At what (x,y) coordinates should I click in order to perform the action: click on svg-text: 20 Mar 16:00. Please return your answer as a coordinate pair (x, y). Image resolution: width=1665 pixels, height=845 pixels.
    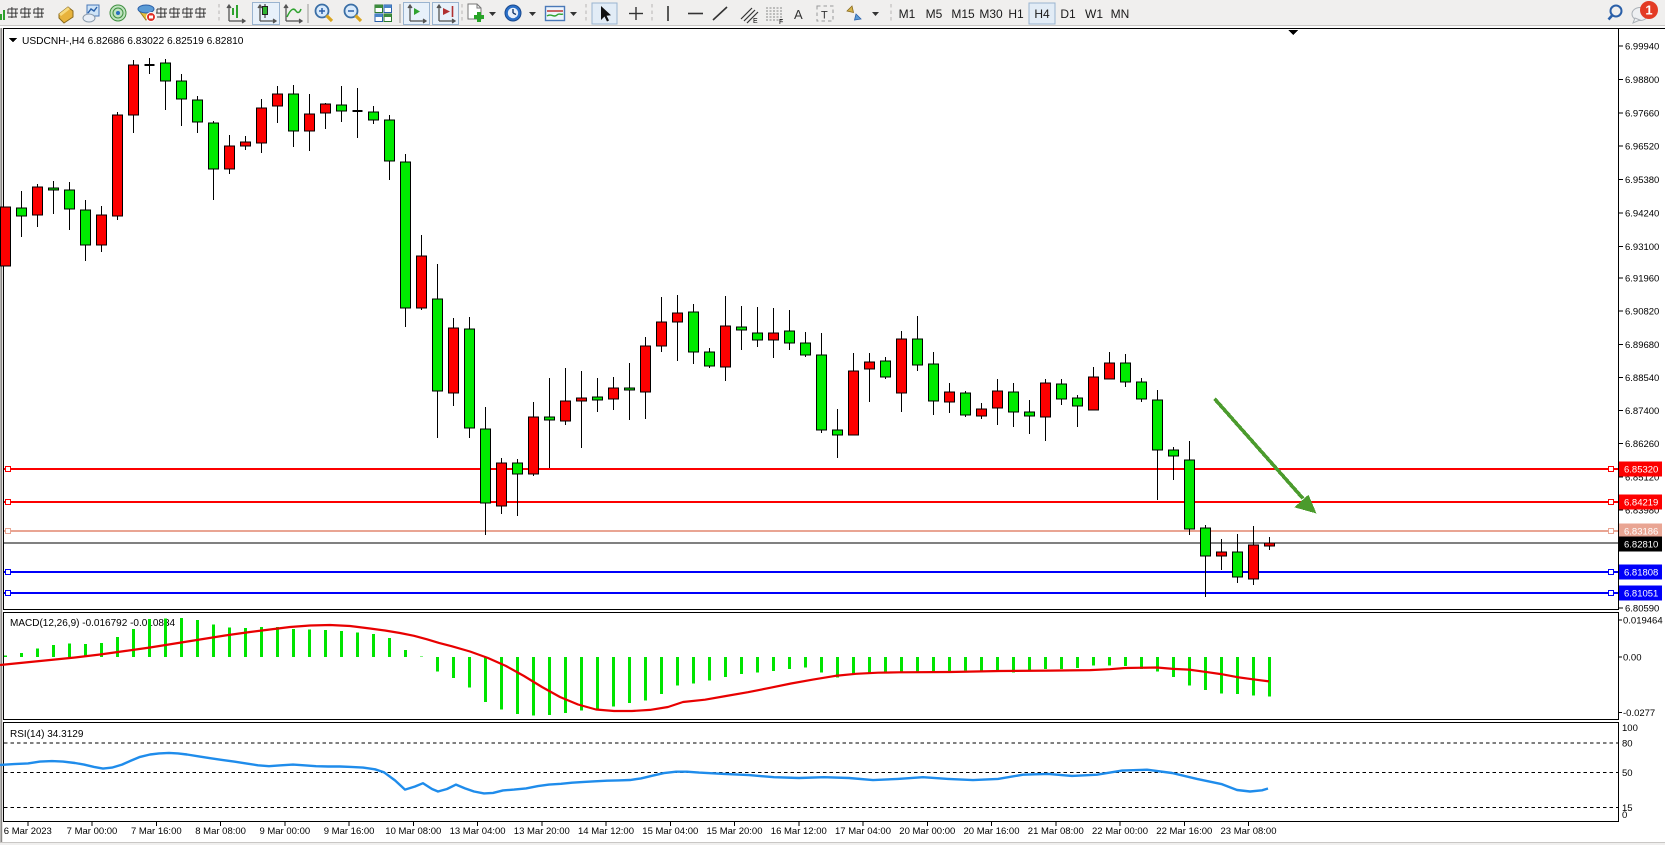
    Looking at the image, I should click on (992, 831).